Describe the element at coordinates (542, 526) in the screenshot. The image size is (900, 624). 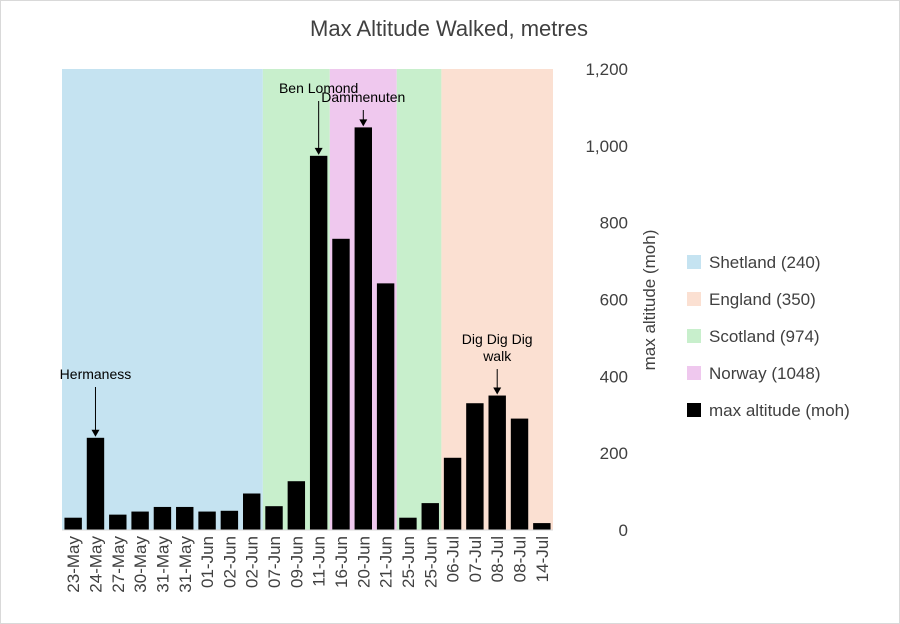
I see `bar-14-Jul` at that location.